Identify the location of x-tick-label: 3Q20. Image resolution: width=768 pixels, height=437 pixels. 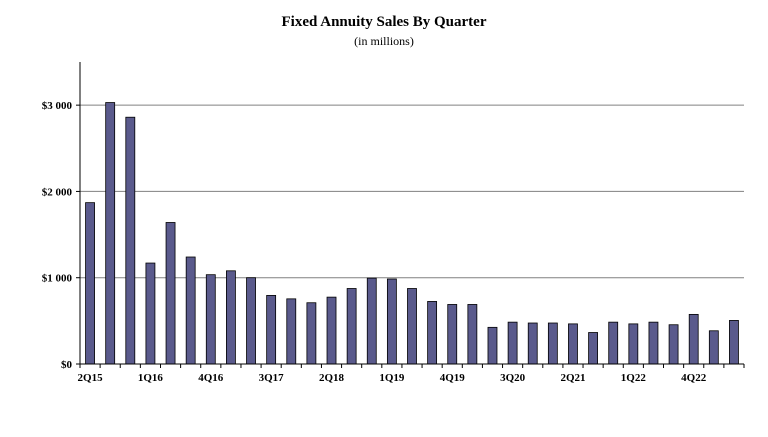
(513, 378).